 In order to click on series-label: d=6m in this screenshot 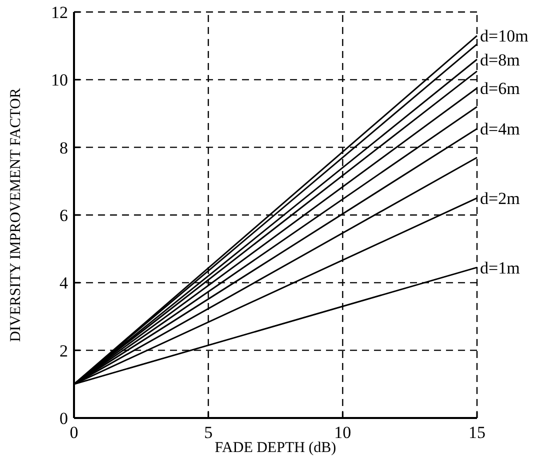, I will do `click(500, 88)`.